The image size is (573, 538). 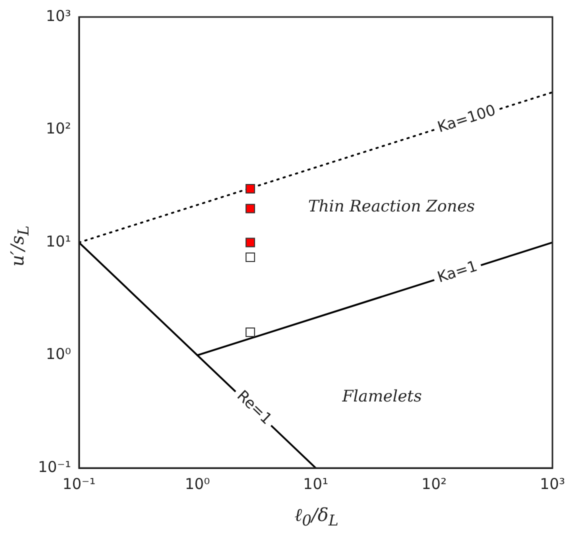 I want to click on annotation: Flamelets, so click(x=382, y=396).